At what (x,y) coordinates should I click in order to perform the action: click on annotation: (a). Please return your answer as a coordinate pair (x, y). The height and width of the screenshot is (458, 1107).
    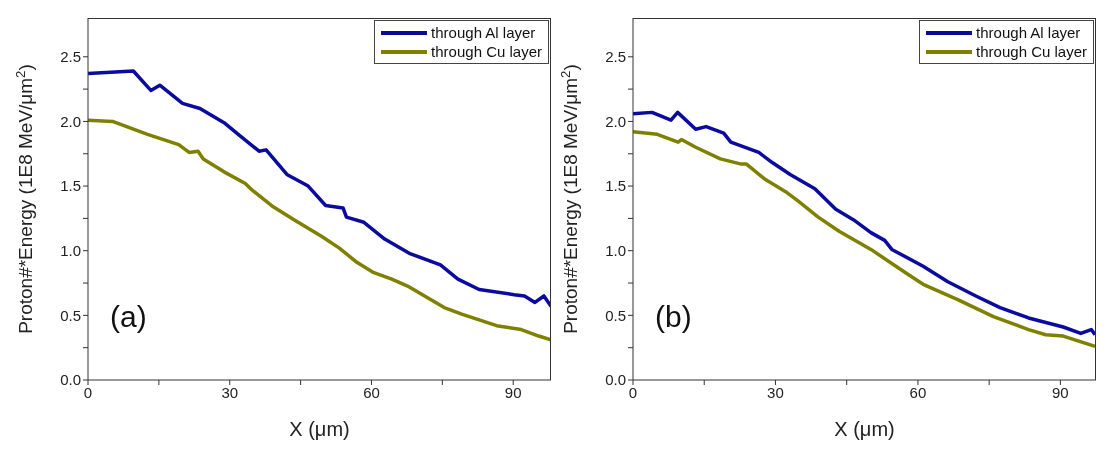
    Looking at the image, I should click on (128, 317).